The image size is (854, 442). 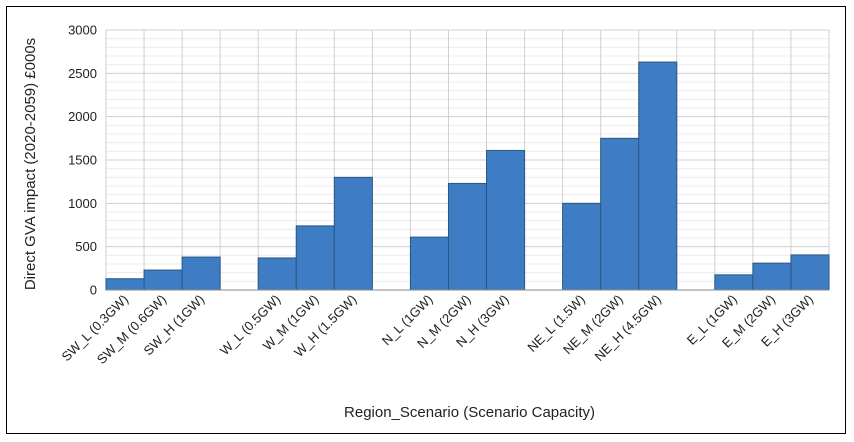 I want to click on y-tick-label: 2000, so click(x=82, y=116).